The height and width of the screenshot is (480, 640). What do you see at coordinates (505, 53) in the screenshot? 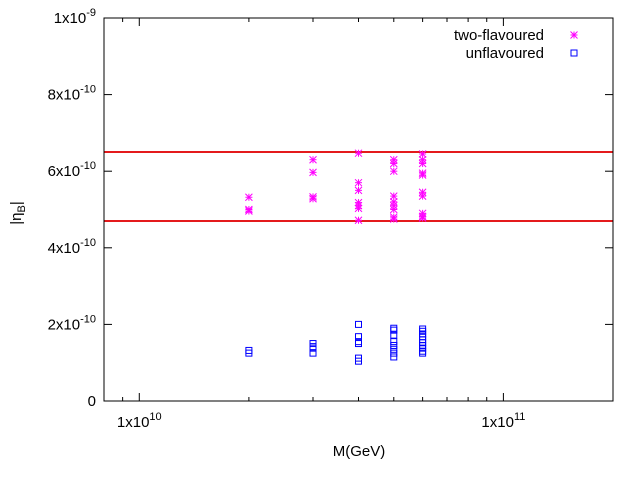
I see `legend-label: unflavoured` at bounding box center [505, 53].